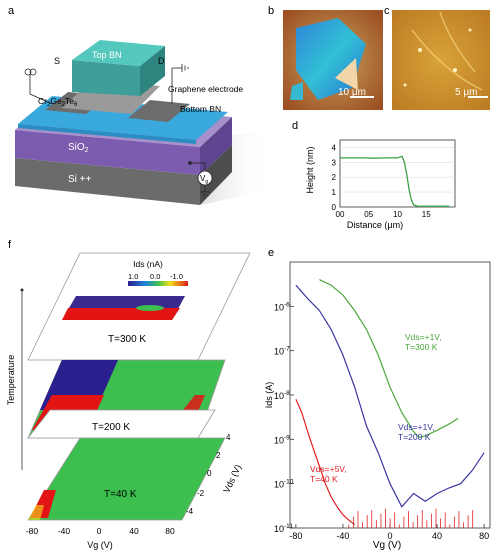  Describe the element at coordinates (155, 276) in the screenshot. I see `colorbar-tick: 0.0` at that location.